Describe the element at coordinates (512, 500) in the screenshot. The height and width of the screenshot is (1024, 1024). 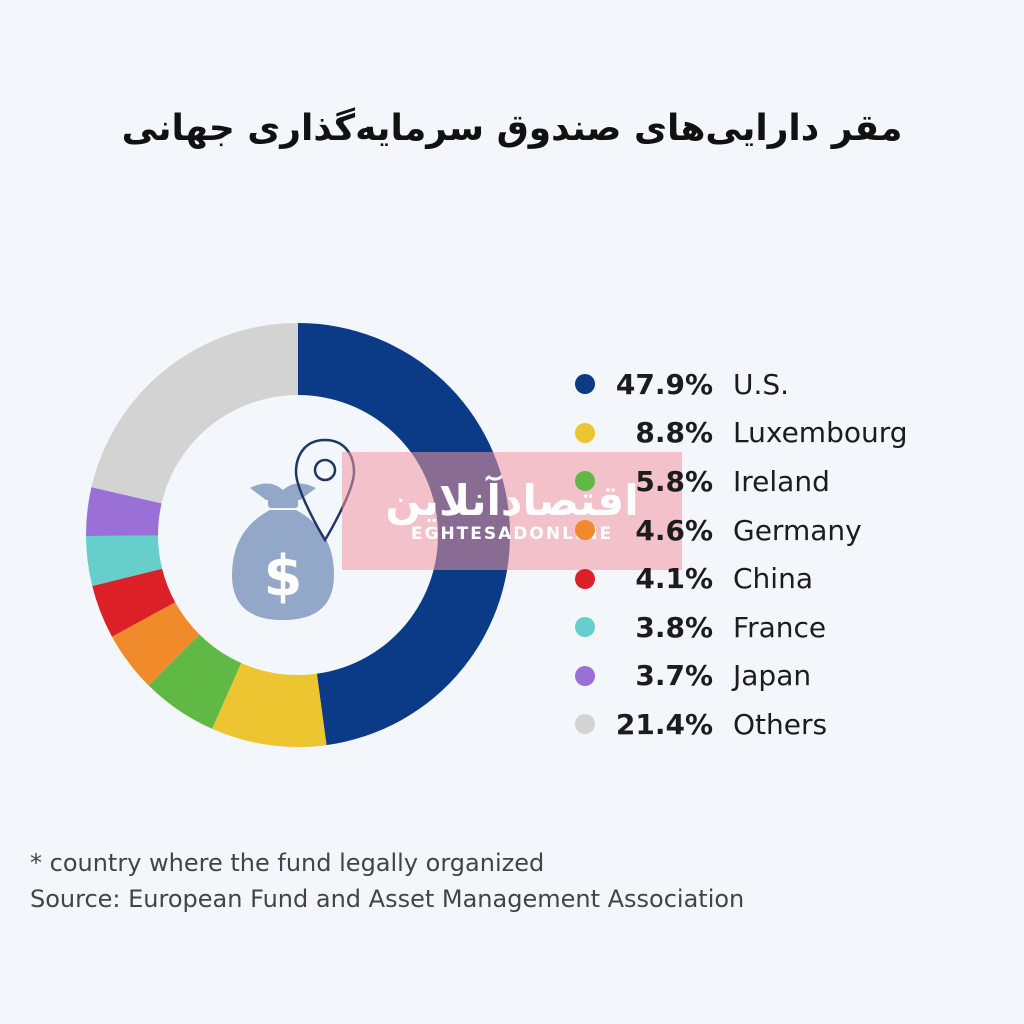
I see `watermark-text: اقتصادآنلاین` at that location.